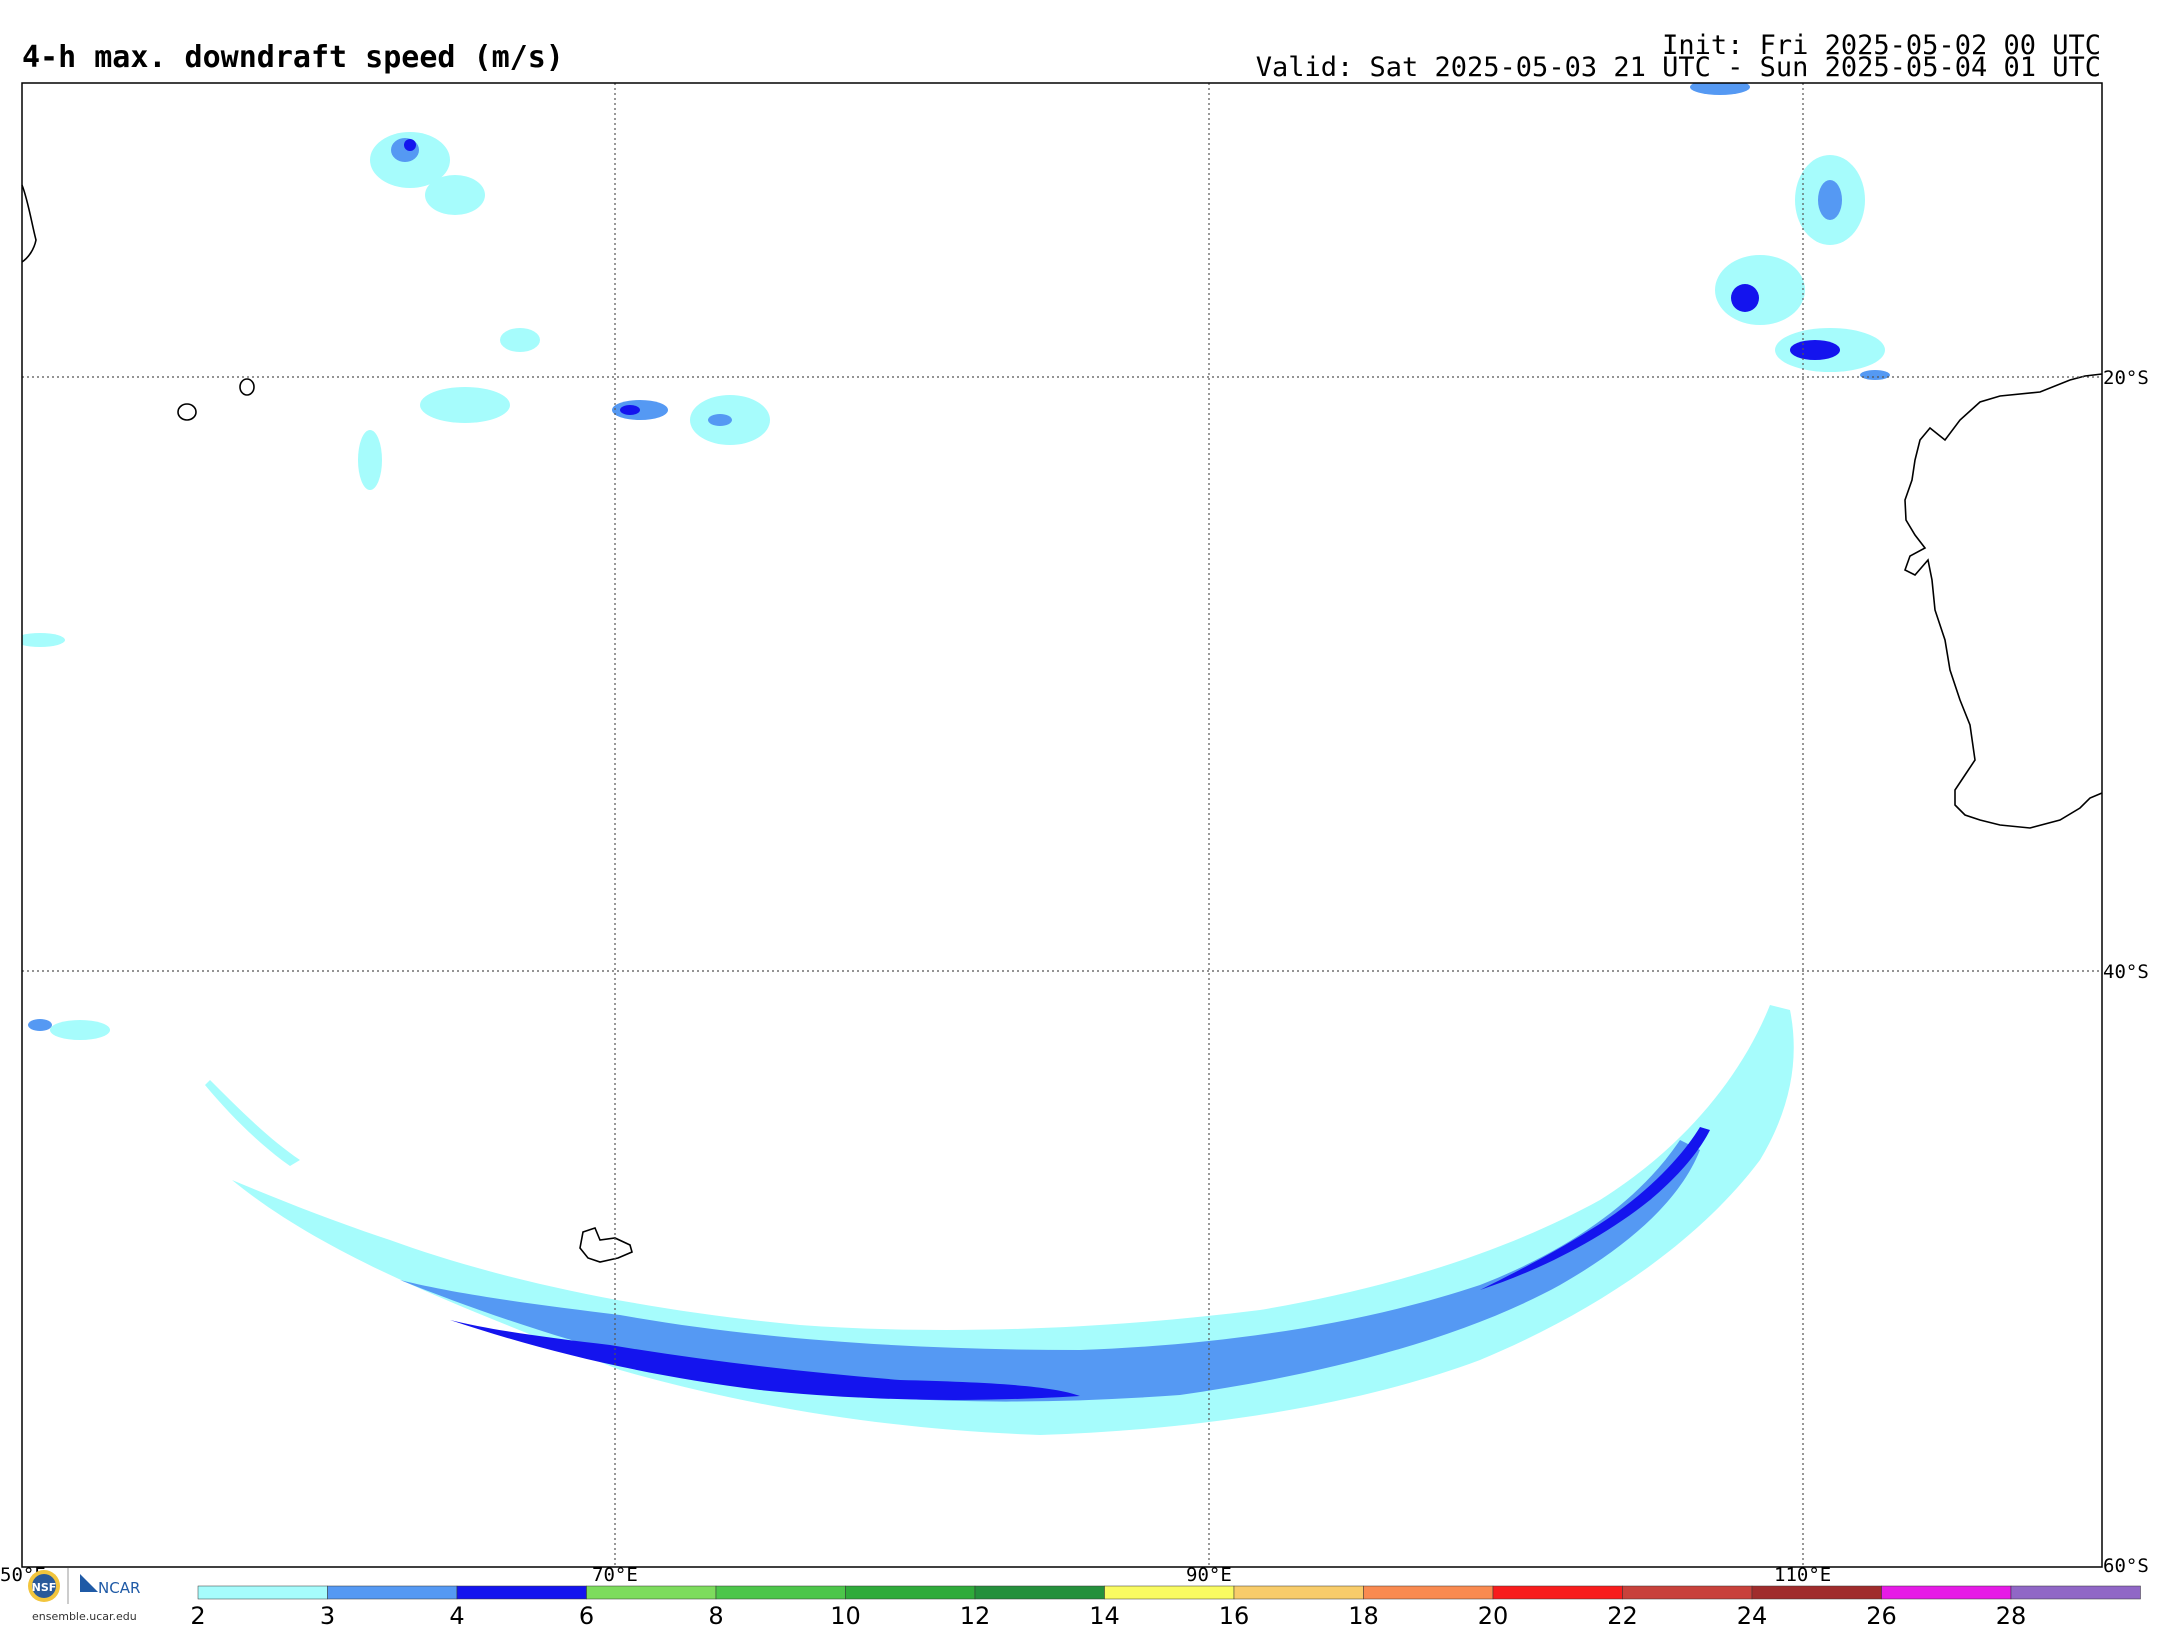 This screenshot has height=1626, width=2160. What do you see at coordinates (1790, 231) in the screenshot?
I see `tropical-cells-northeast` at bounding box center [1790, 231].